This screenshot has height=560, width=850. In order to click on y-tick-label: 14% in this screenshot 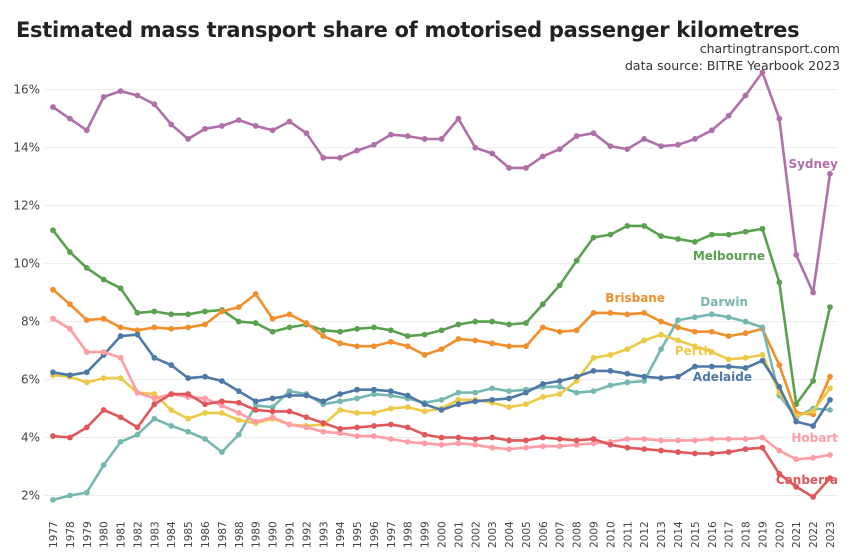, I will do `click(26, 148)`.